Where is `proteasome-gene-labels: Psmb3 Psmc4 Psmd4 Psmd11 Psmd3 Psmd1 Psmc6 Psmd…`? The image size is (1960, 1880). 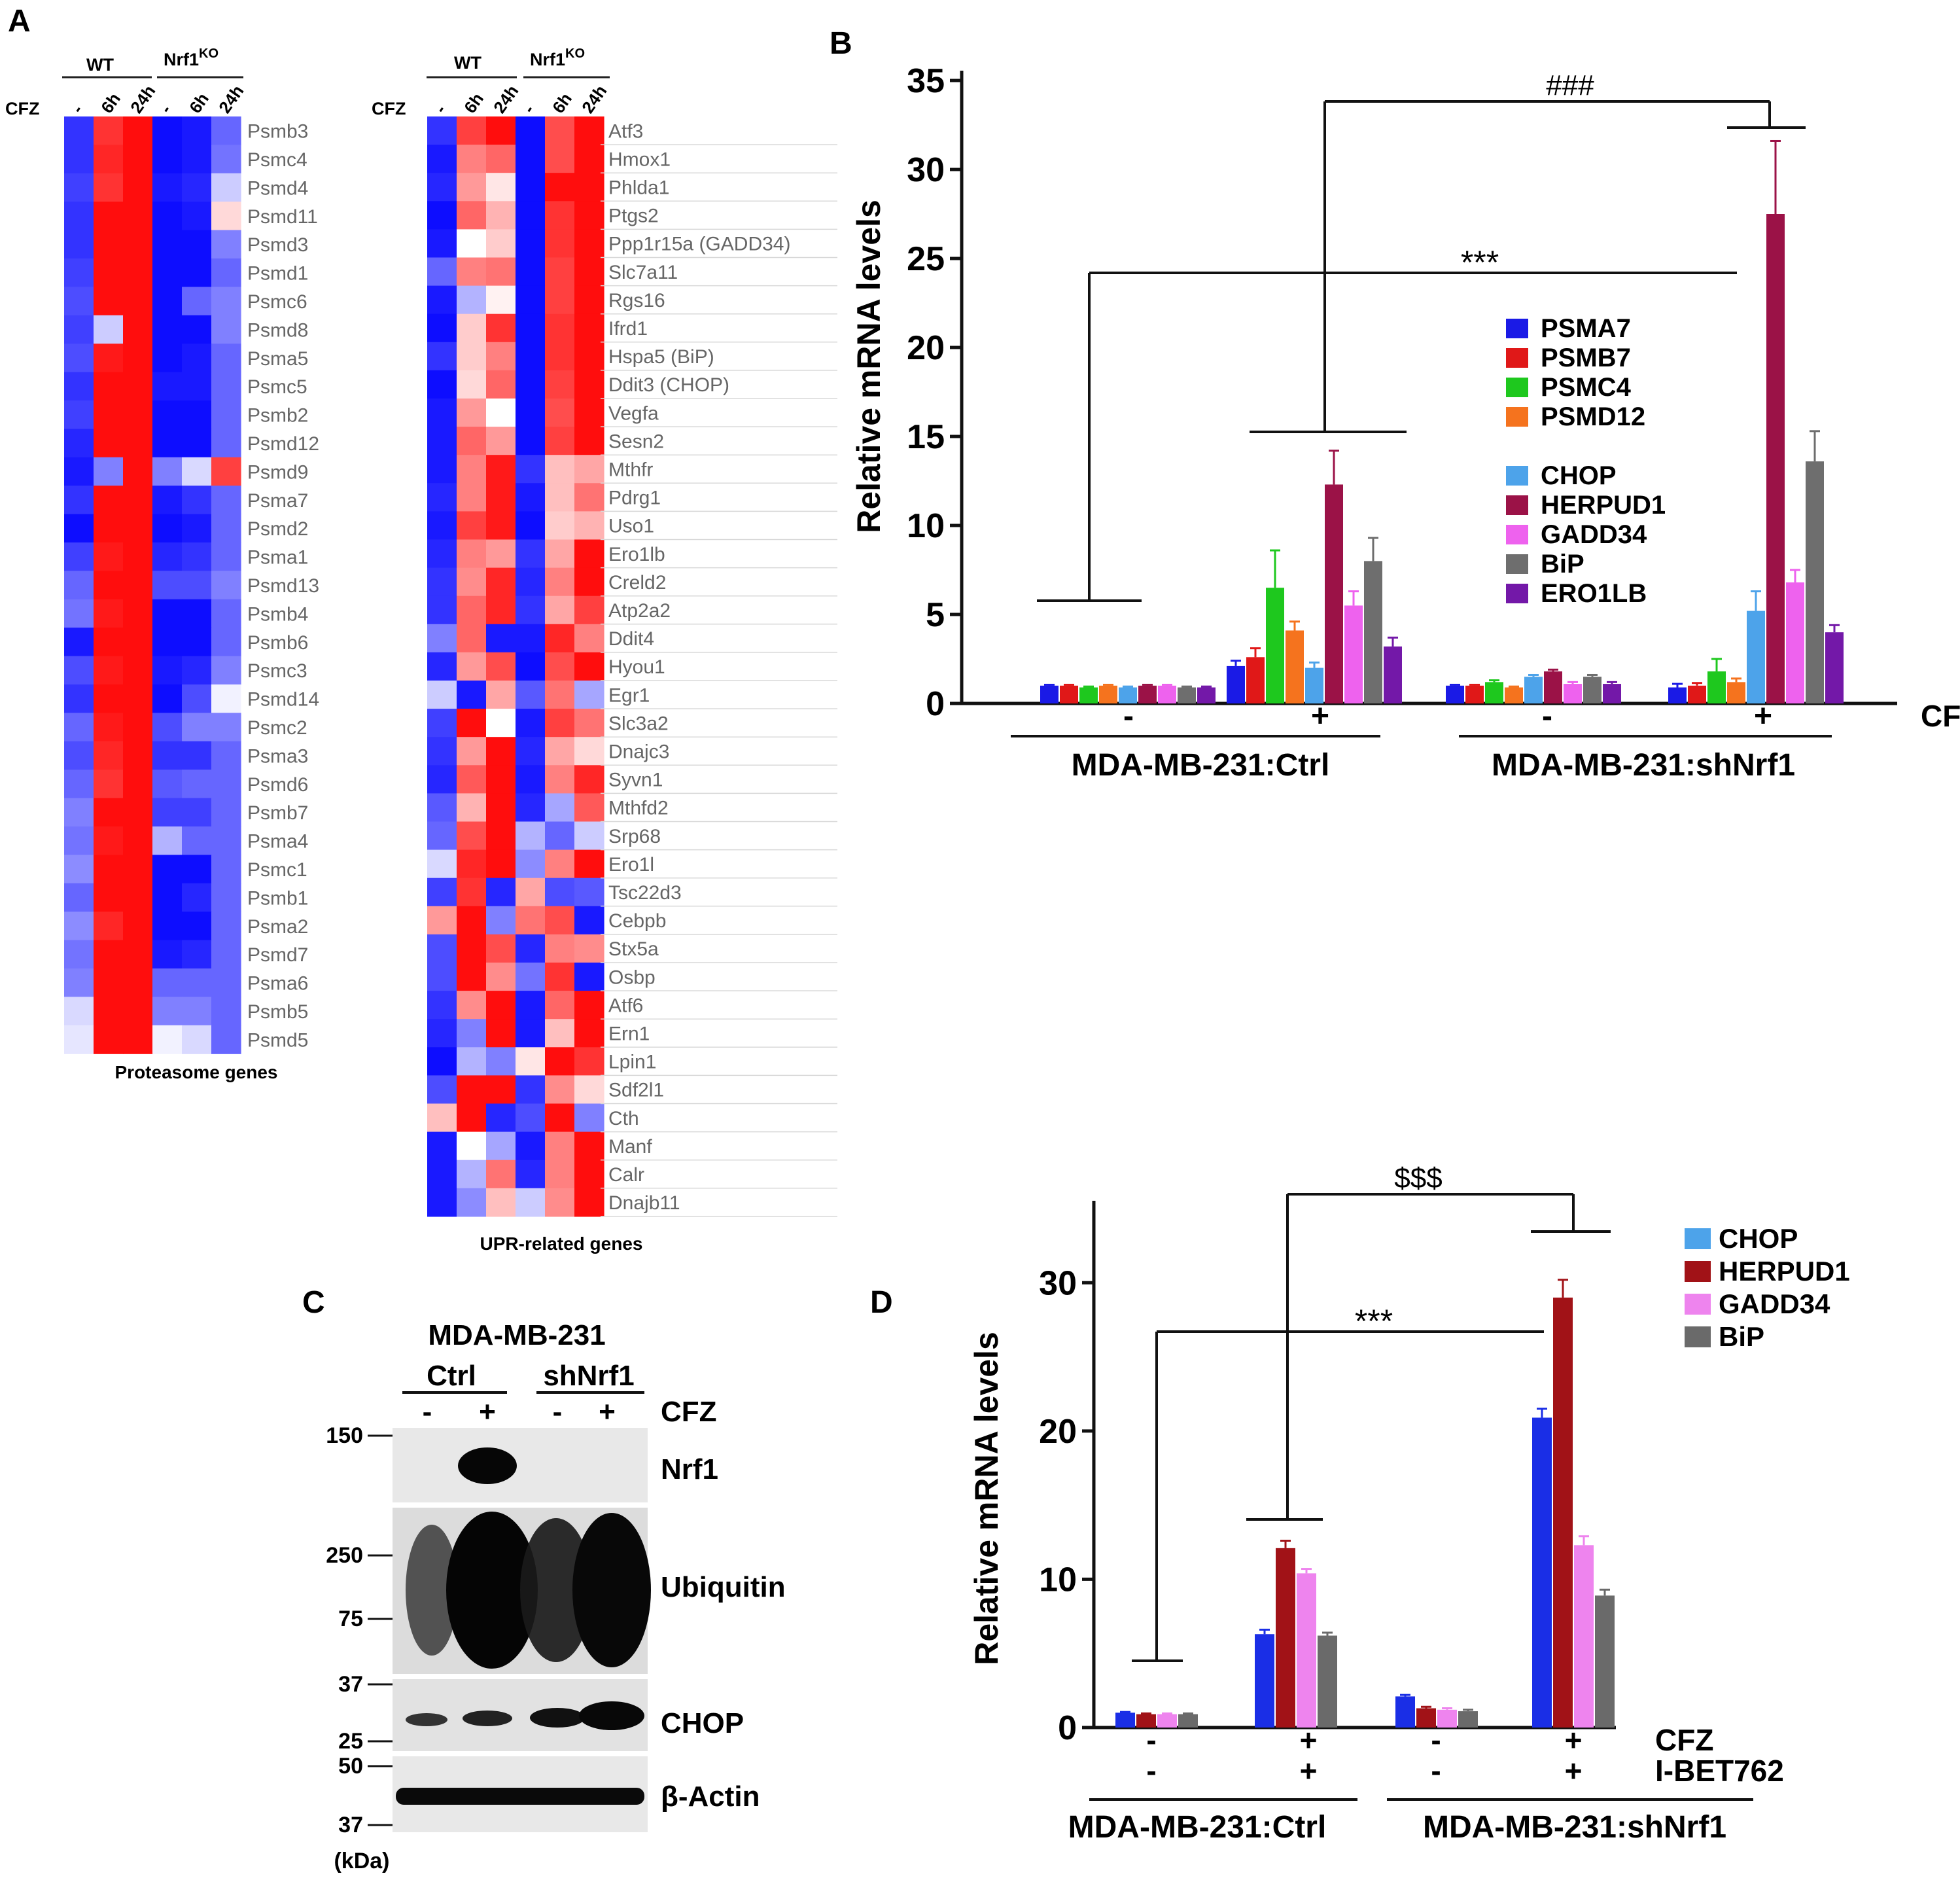 proteasome-gene-labels: Psmb3 Psmc4 Psmd4 Psmd11 Psmd3 Psmd1 Psmc6 Psmd… is located at coordinates (283, 586).